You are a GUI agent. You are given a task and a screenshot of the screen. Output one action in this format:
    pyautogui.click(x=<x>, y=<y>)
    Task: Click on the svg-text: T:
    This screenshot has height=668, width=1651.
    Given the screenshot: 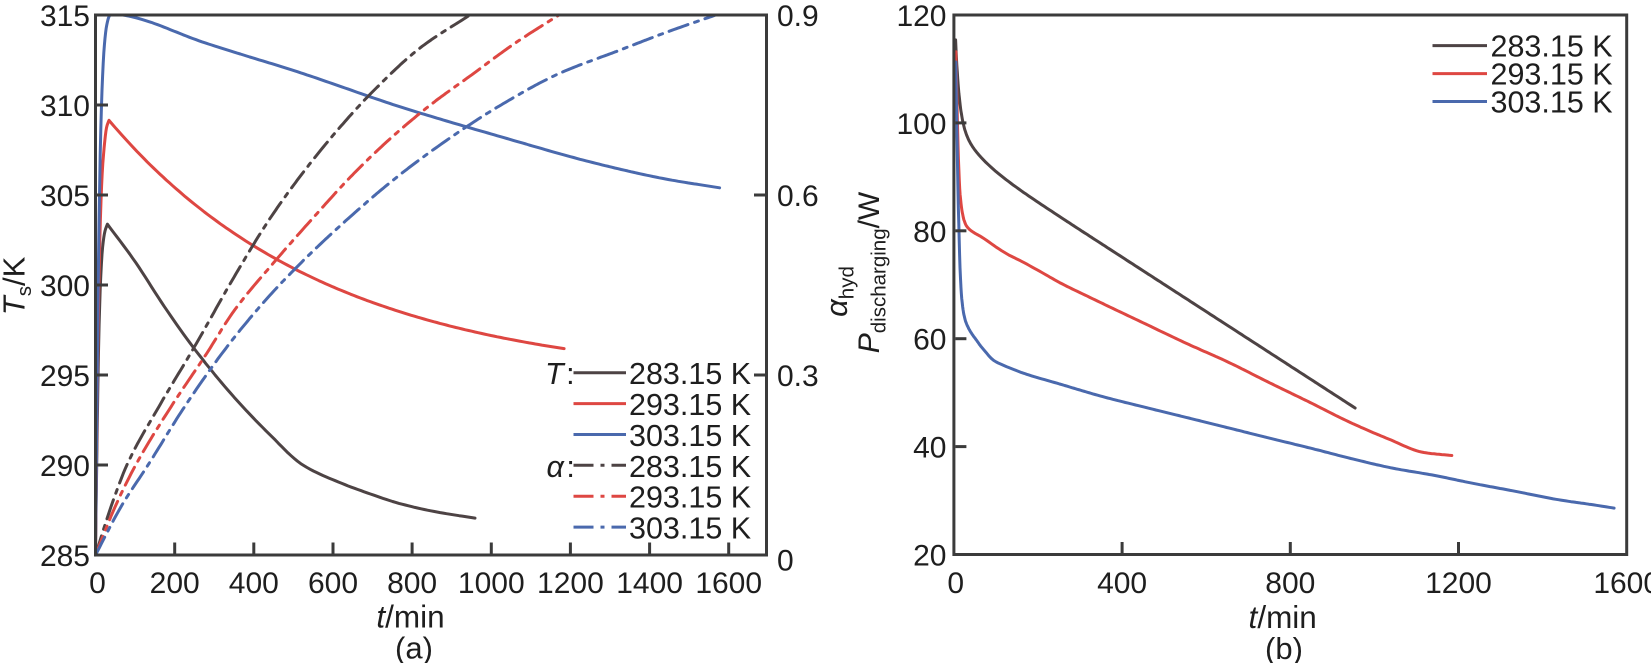 What is the action you would take?
    pyautogui.click(x=560, y=374)
    